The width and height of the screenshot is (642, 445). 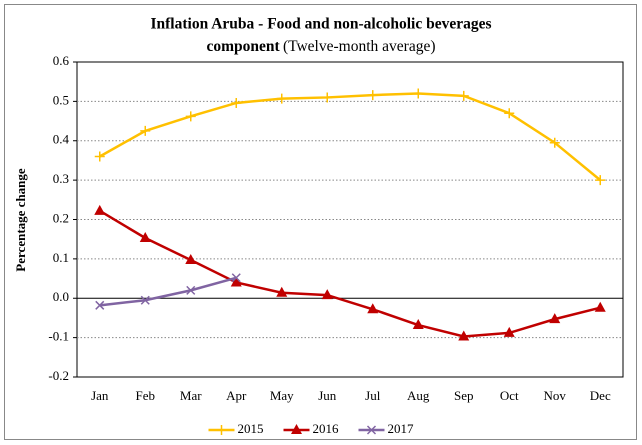 What do you see at coordinates (100, 395) in the screenshot?
I see `x-tick-label: Jan` at bounding box center [100, 395].